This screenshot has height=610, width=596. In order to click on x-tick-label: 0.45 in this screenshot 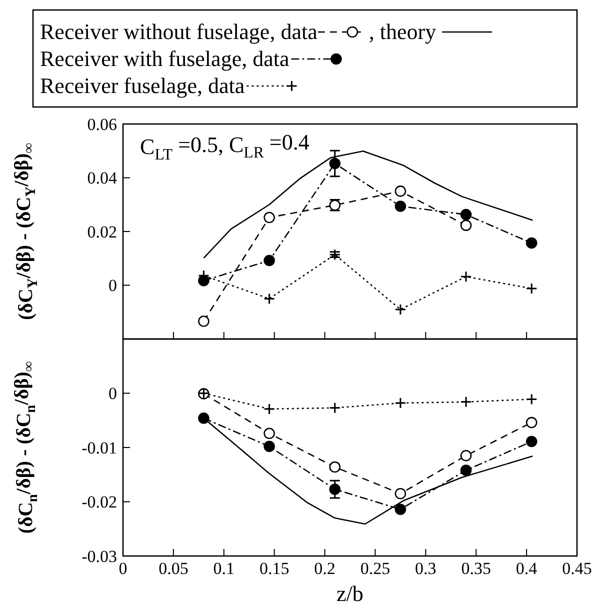, I will do `click(577, 568)`.